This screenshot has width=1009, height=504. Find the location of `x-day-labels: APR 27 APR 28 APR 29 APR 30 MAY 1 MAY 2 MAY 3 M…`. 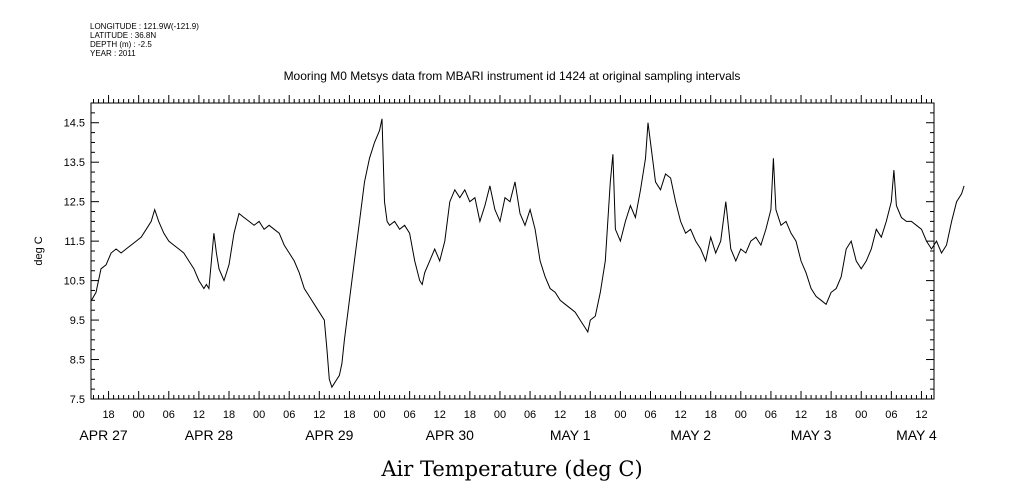

x-day-labels: APR 27 APR 28 APR 29 APR 30 MAY 1 MAY 2 MAY 3 M… is located at coordinates (508, 435).